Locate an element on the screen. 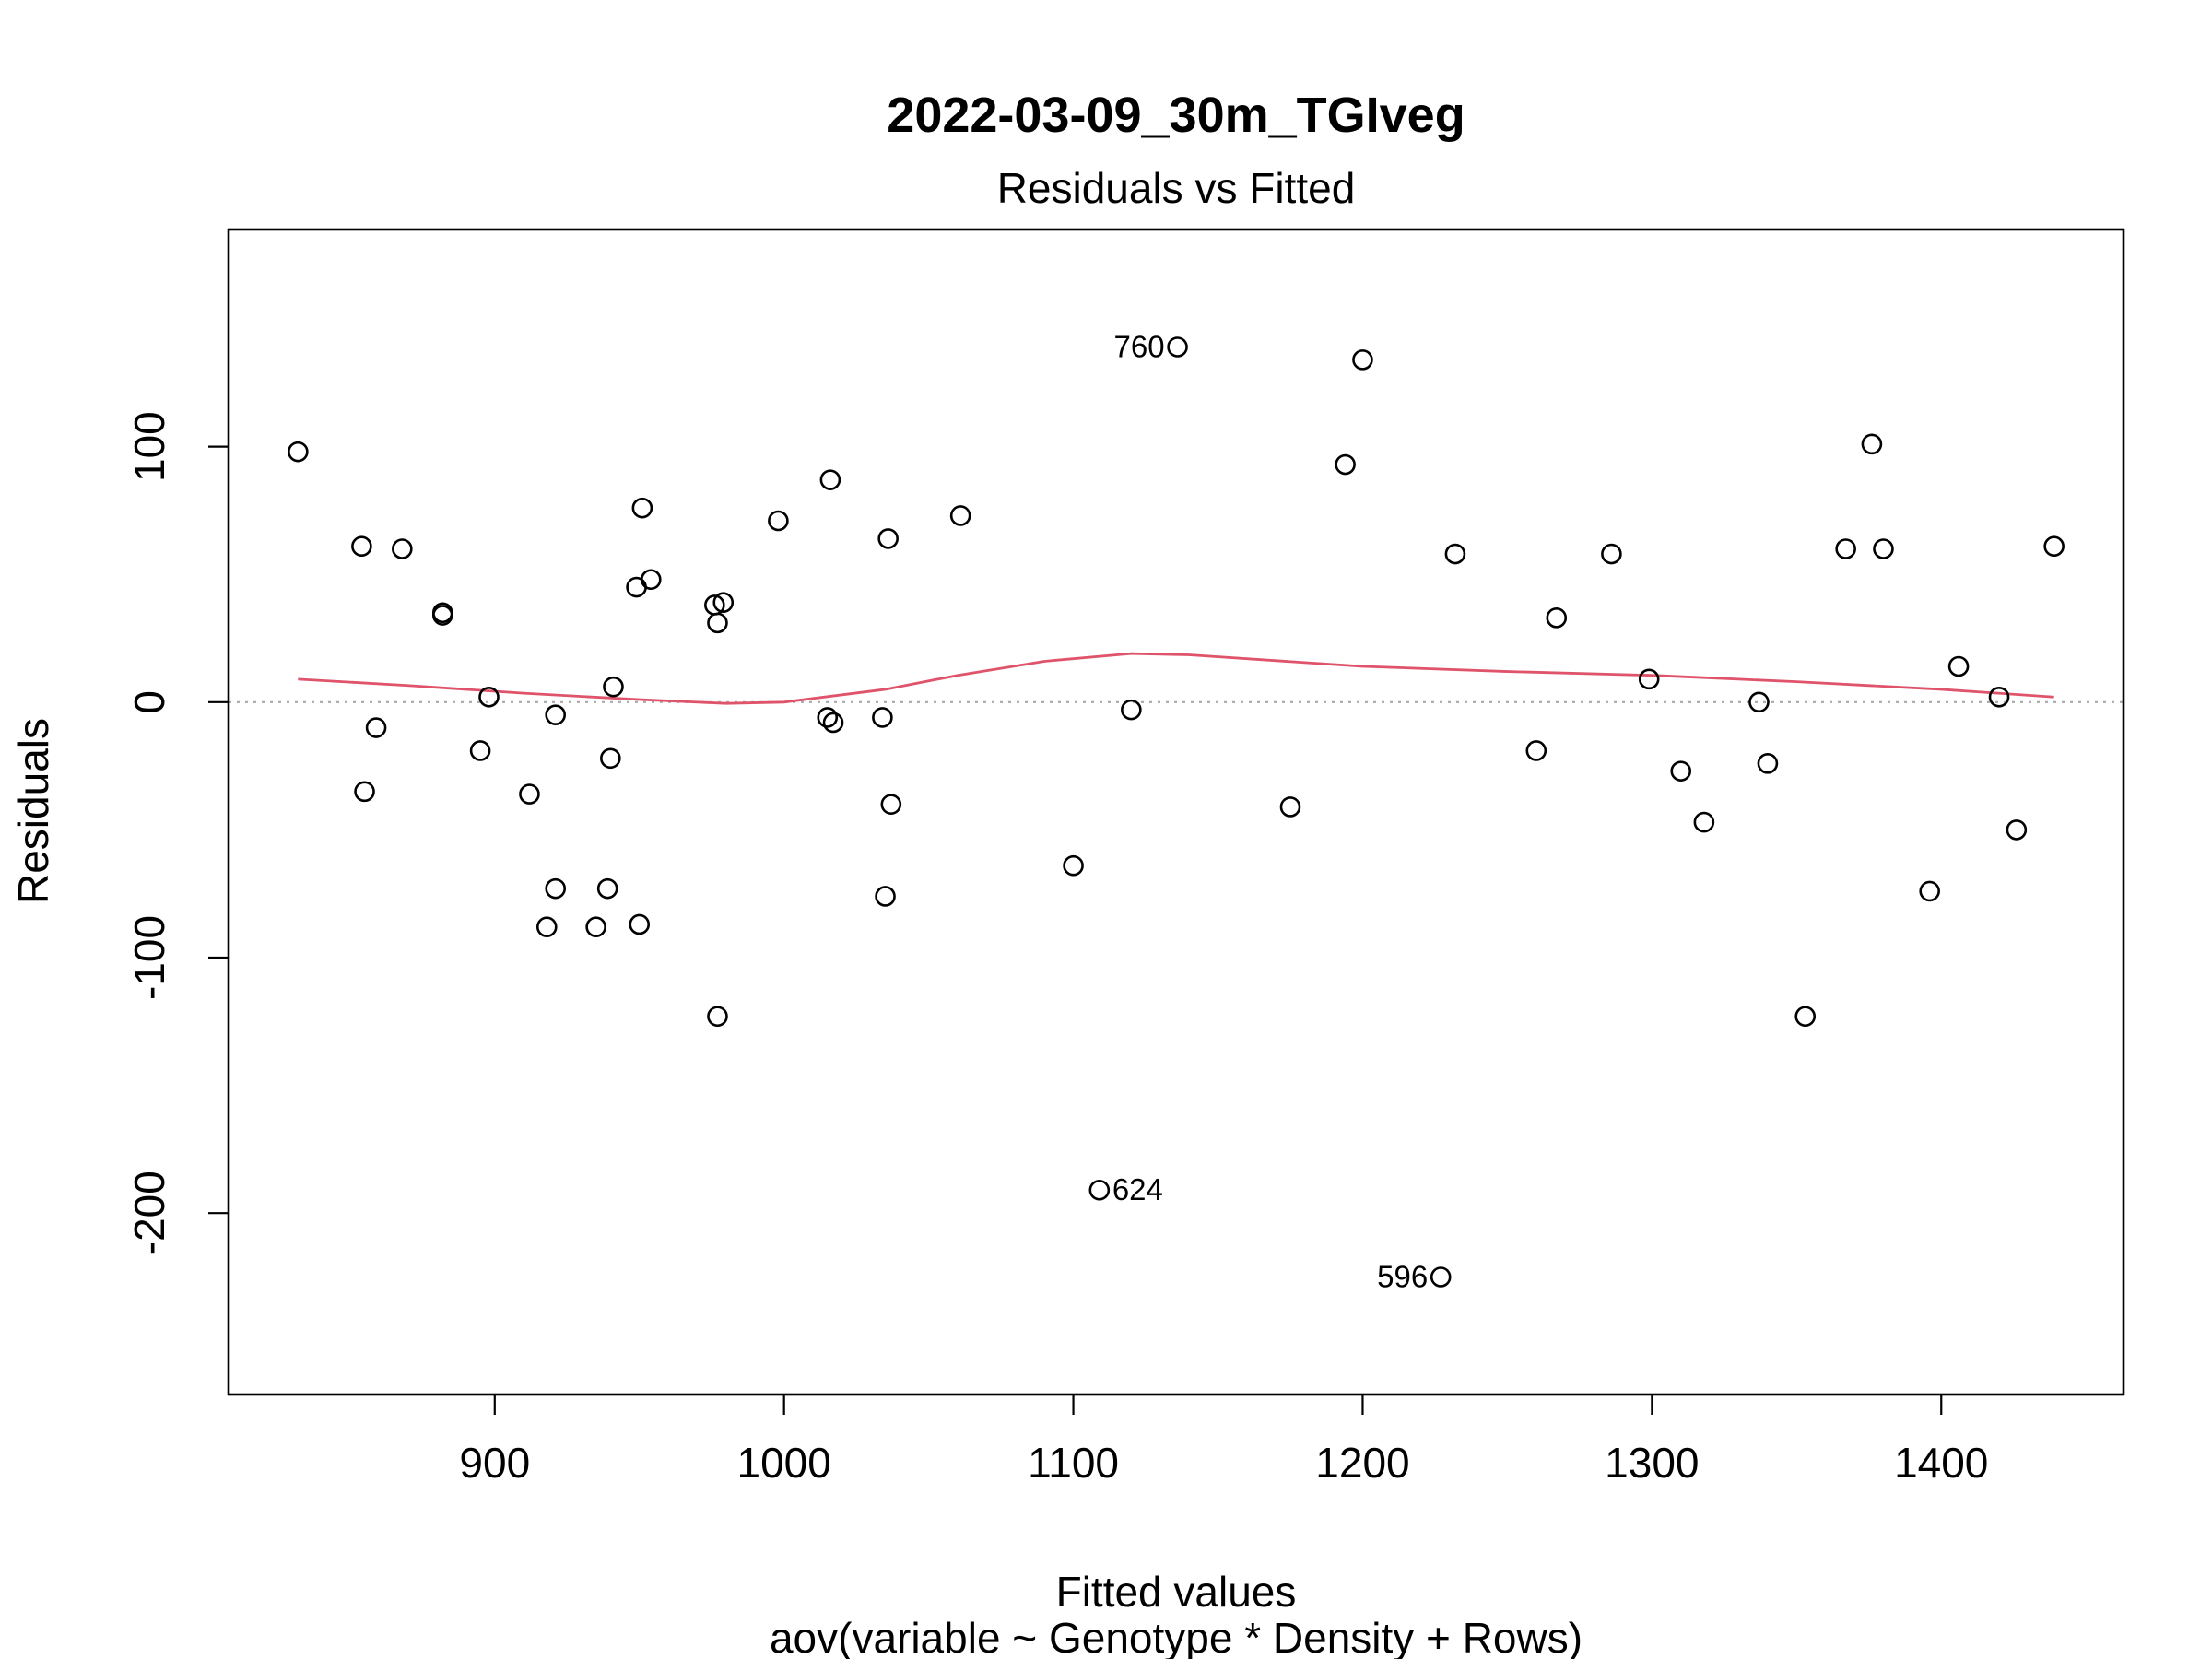  x-tick-label-1200: 1200 is located at coordinates (1362, 1463).